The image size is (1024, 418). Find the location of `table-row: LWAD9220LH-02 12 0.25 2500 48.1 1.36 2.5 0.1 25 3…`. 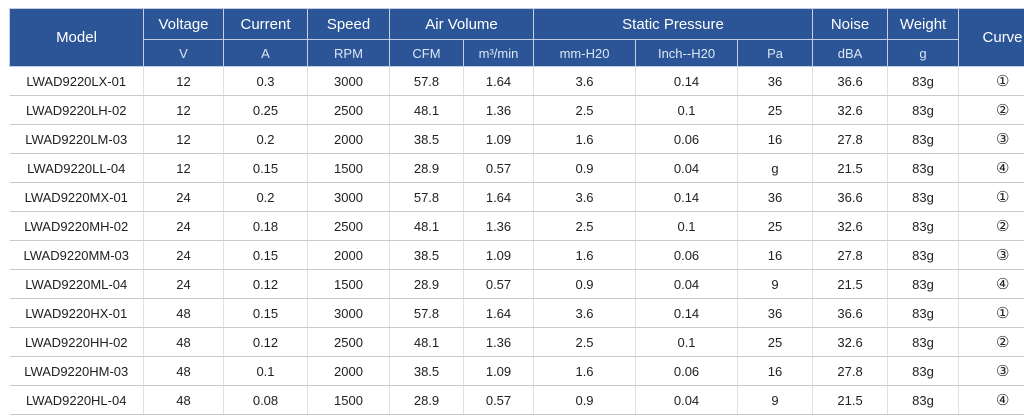

table-row: LWAD9220LH-02 12 0.25 2500 48.1 1.36 2.5 0.1 25 3… is located at coordinates (516, 110).